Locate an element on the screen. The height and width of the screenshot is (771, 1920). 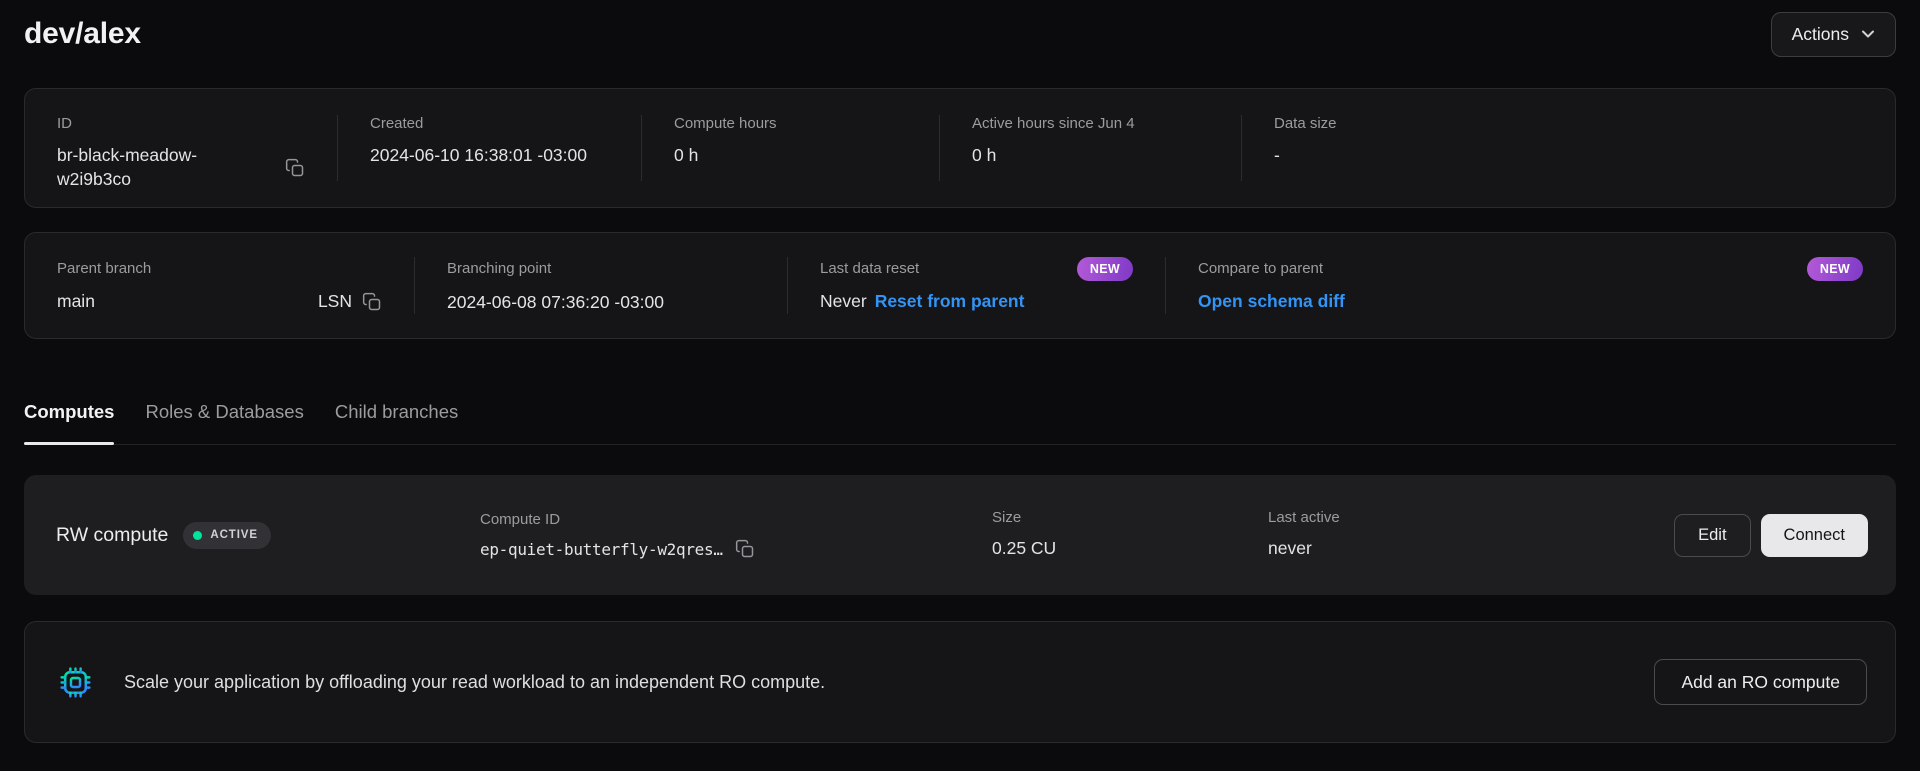
branch-id-cell: ID br-black-meadow-w2i9b3co is located at coordinates (181, 152).